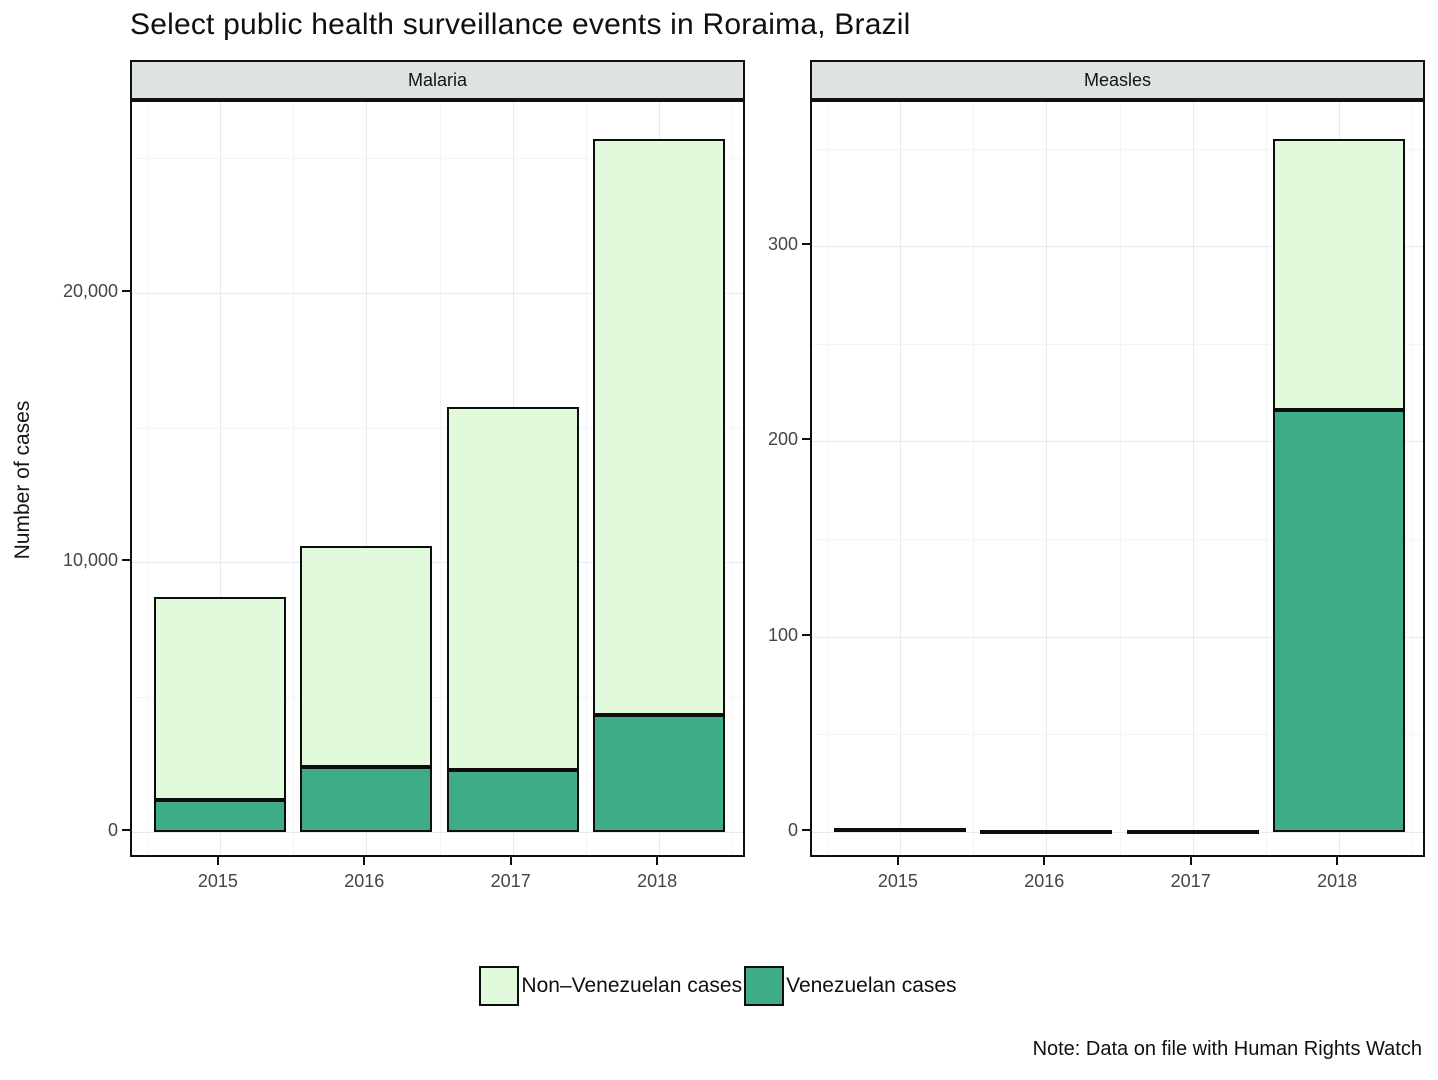 The image size is (1438, 1080). Describe the element at coordinates (871, 985) in the screenshot. I see `legend-label-venezuelan: Venezuelan cases` at that location.